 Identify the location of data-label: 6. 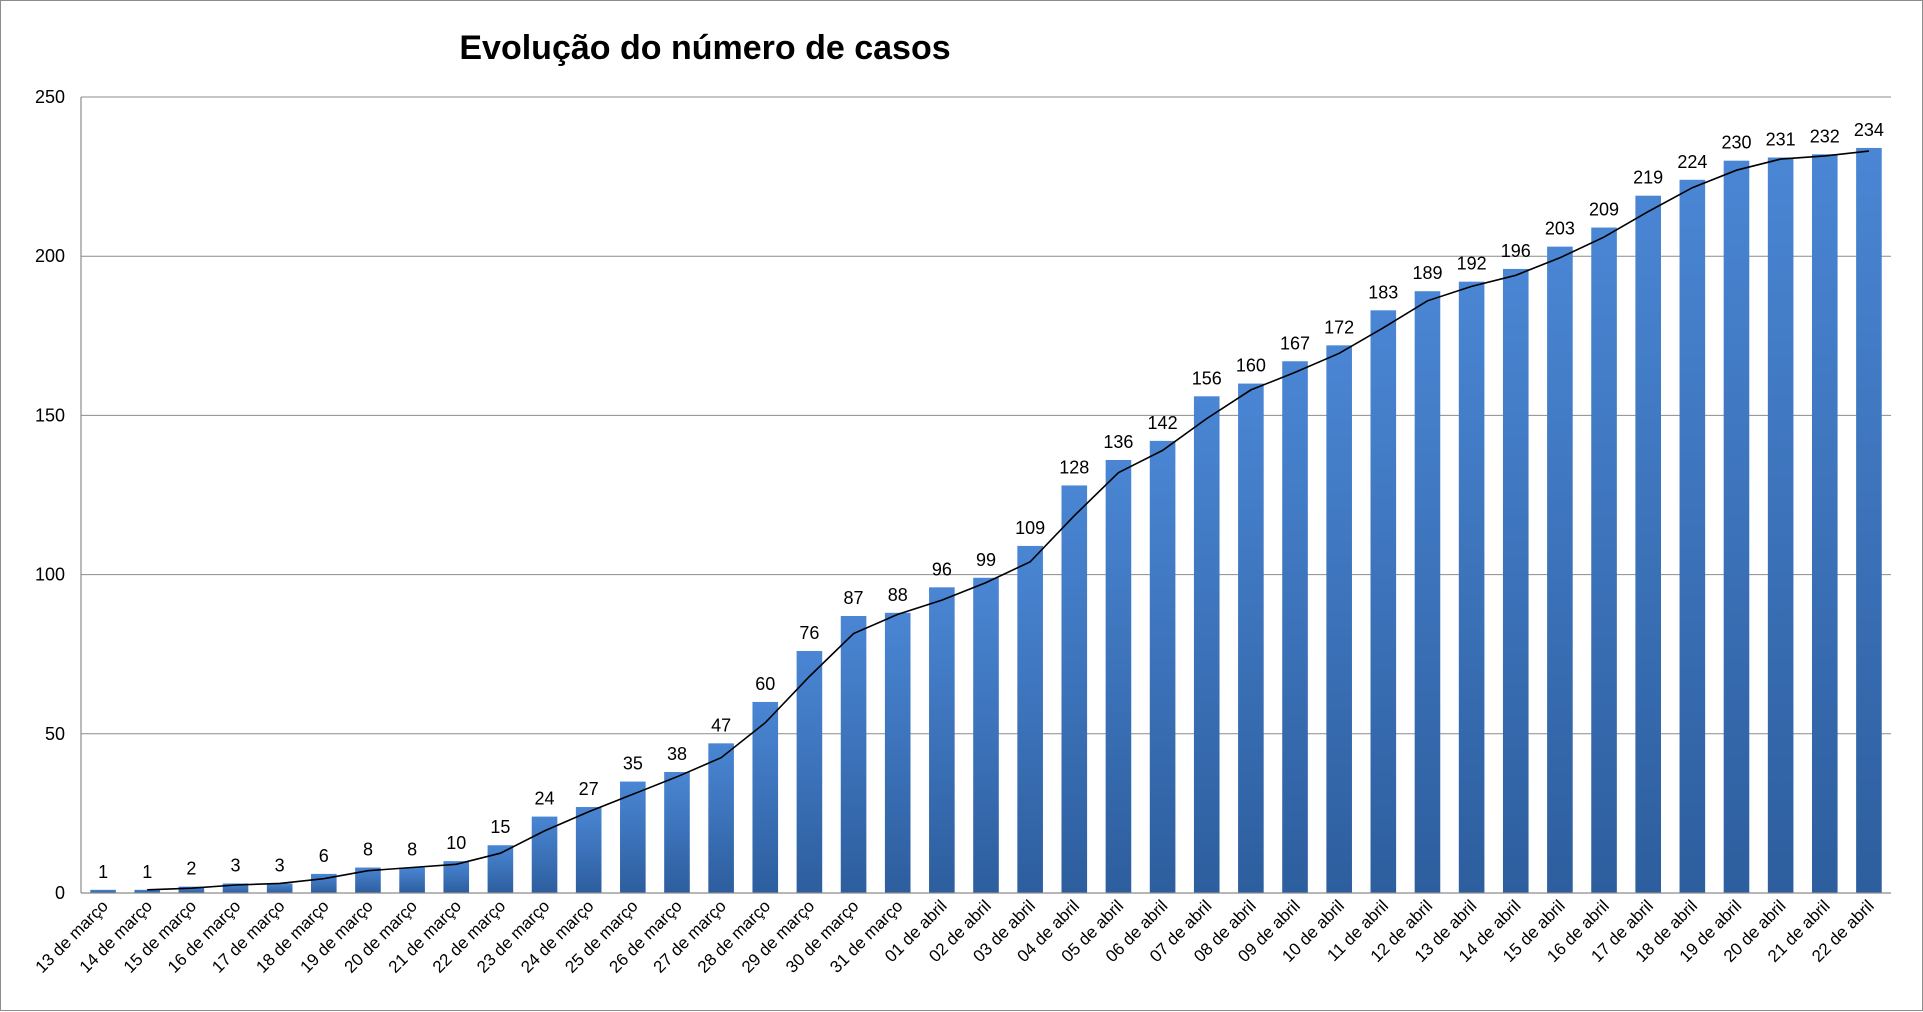
(324, 856).